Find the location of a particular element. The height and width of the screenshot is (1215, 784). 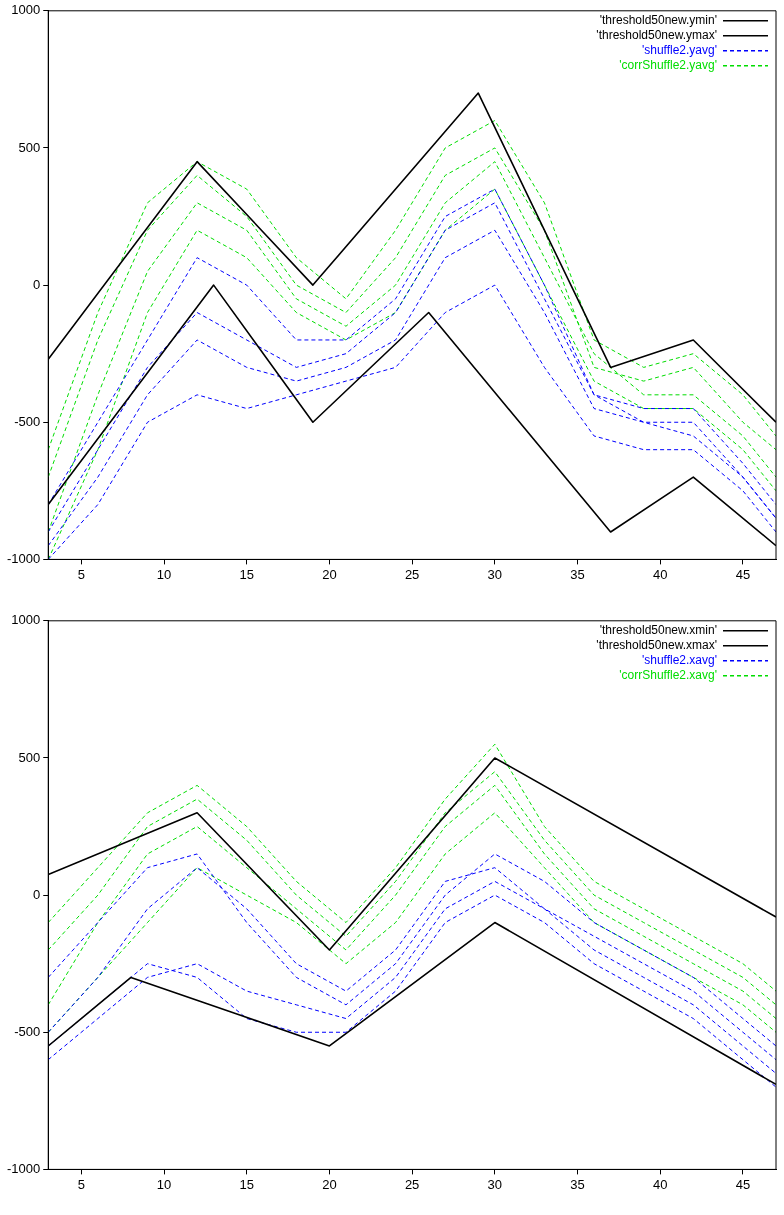

legend-label: 'shuffle2.xavg' is located at coordinates (679, 660).